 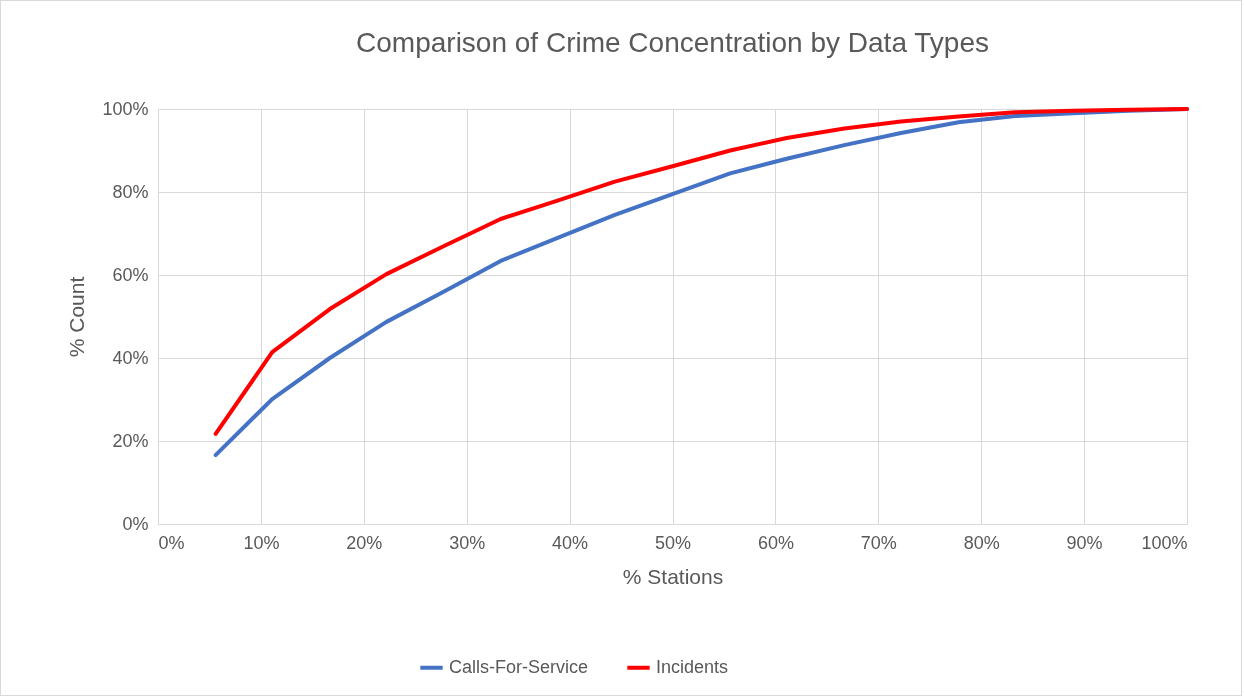 What do you see at coordinates (125, 108) in the screenshot?
I see `y-tick-label: 100%` at bounding box center [125, 108].